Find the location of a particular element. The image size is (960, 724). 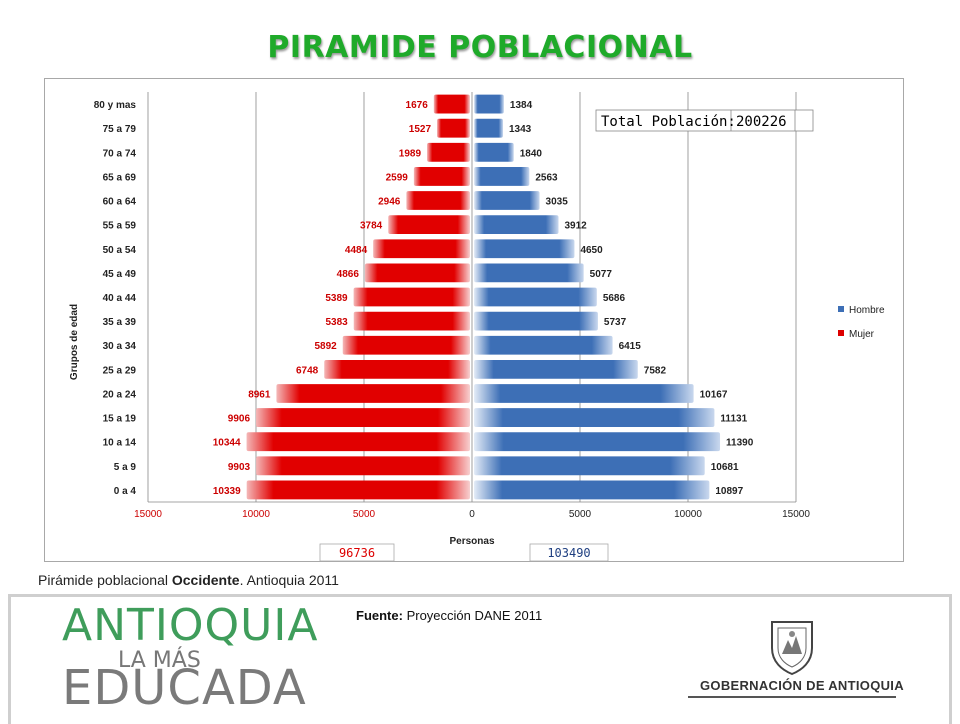

government-label: GOBERNACIÓN DE ANTIOQUIA is located at coordinates (802, 685).